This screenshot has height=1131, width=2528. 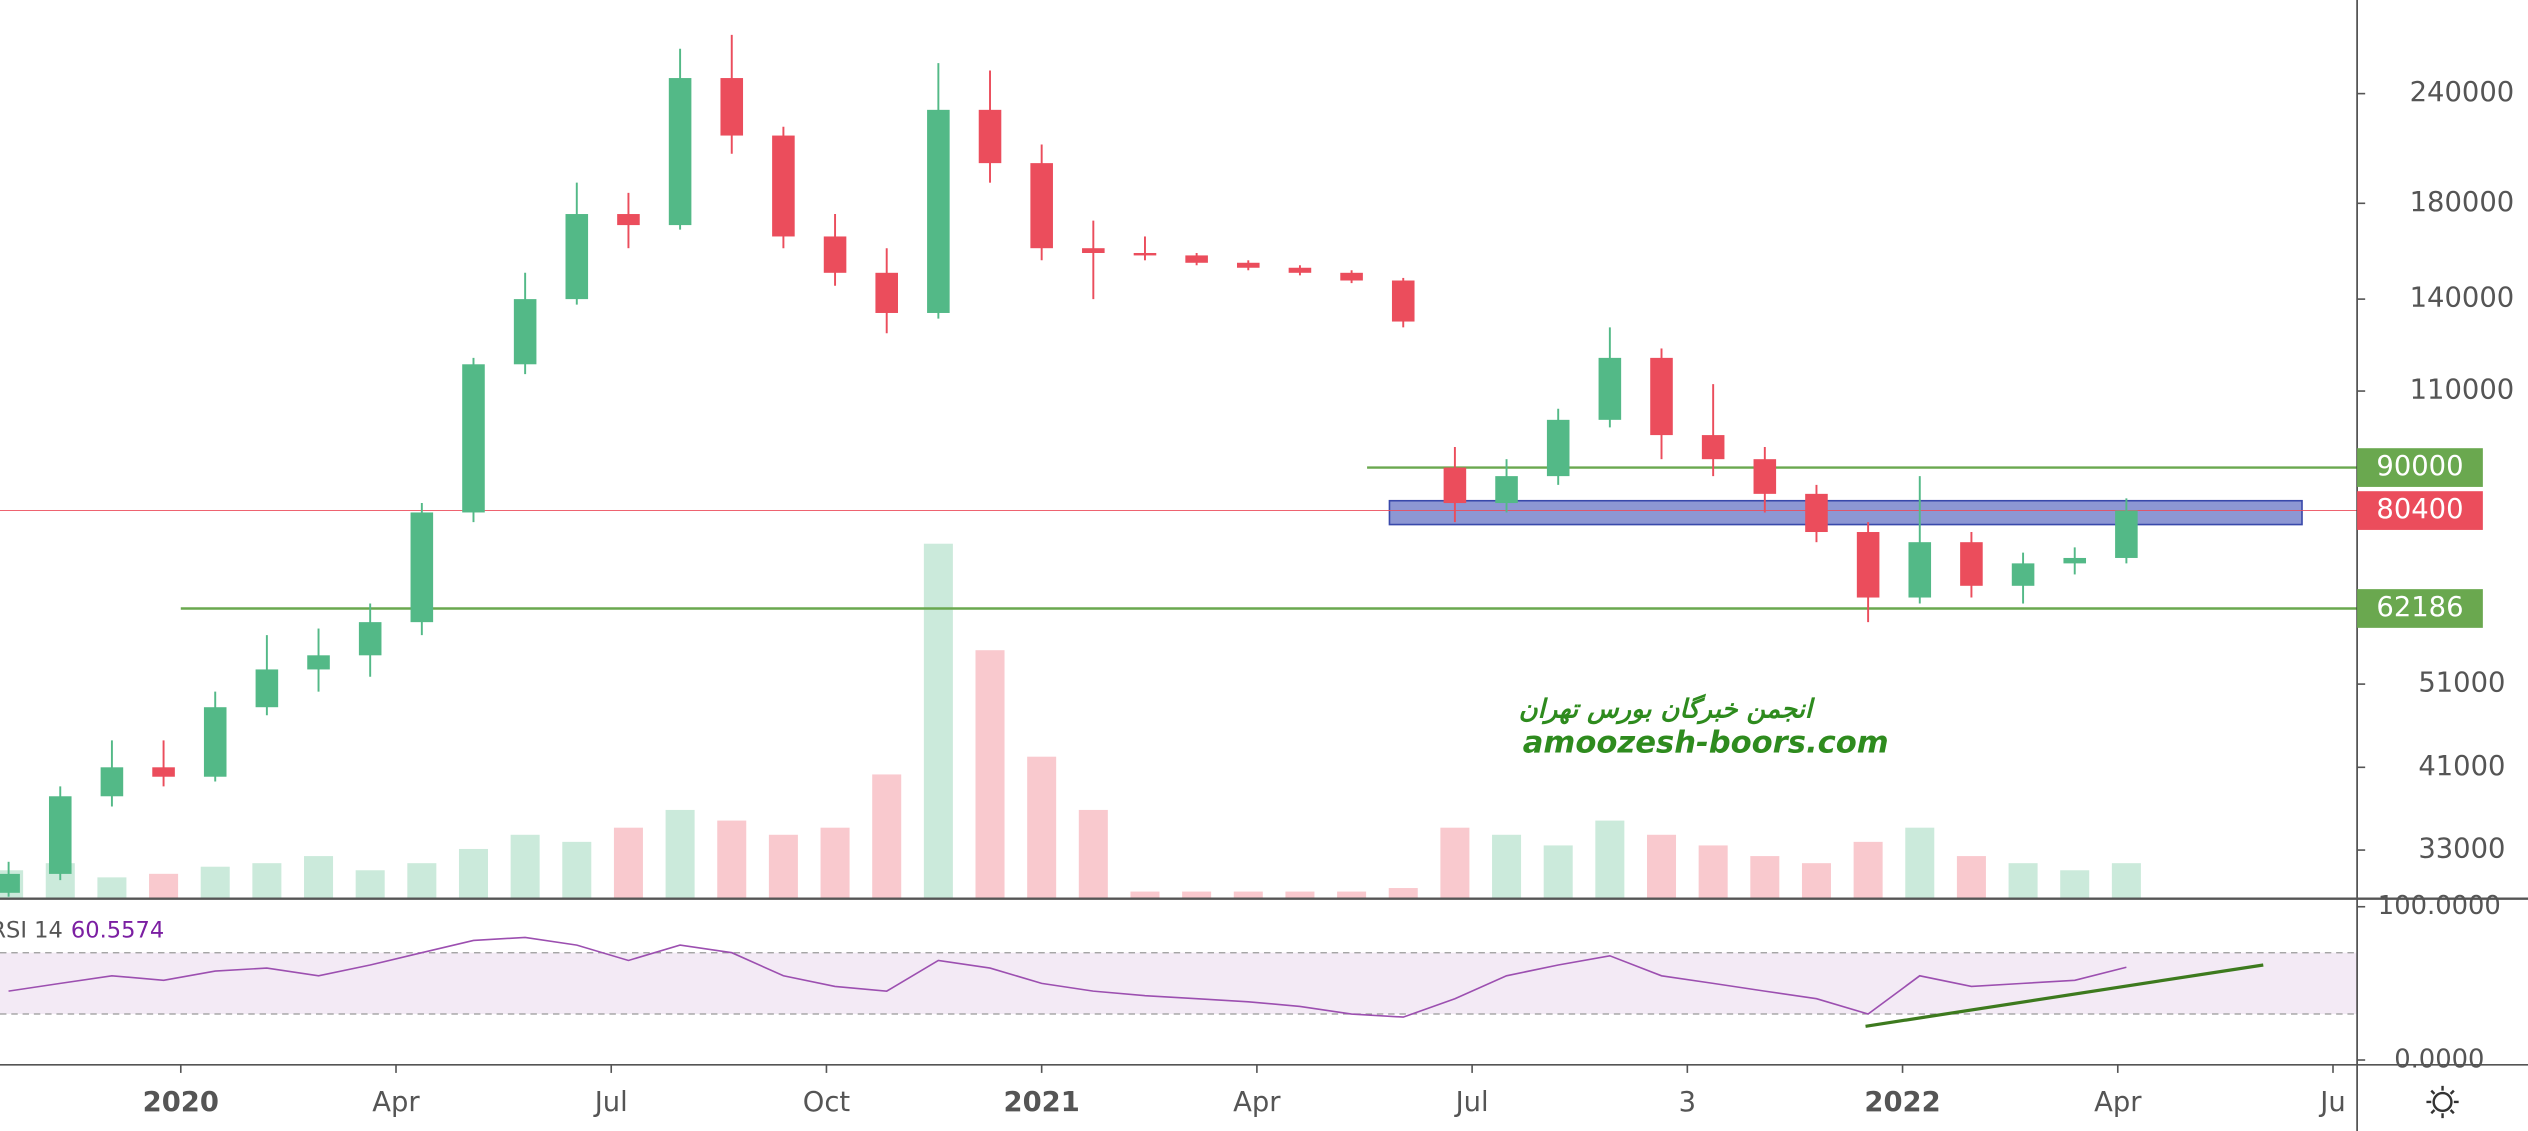 I want to click on rsi-label: RSI 14, so click(x=31, y=930).